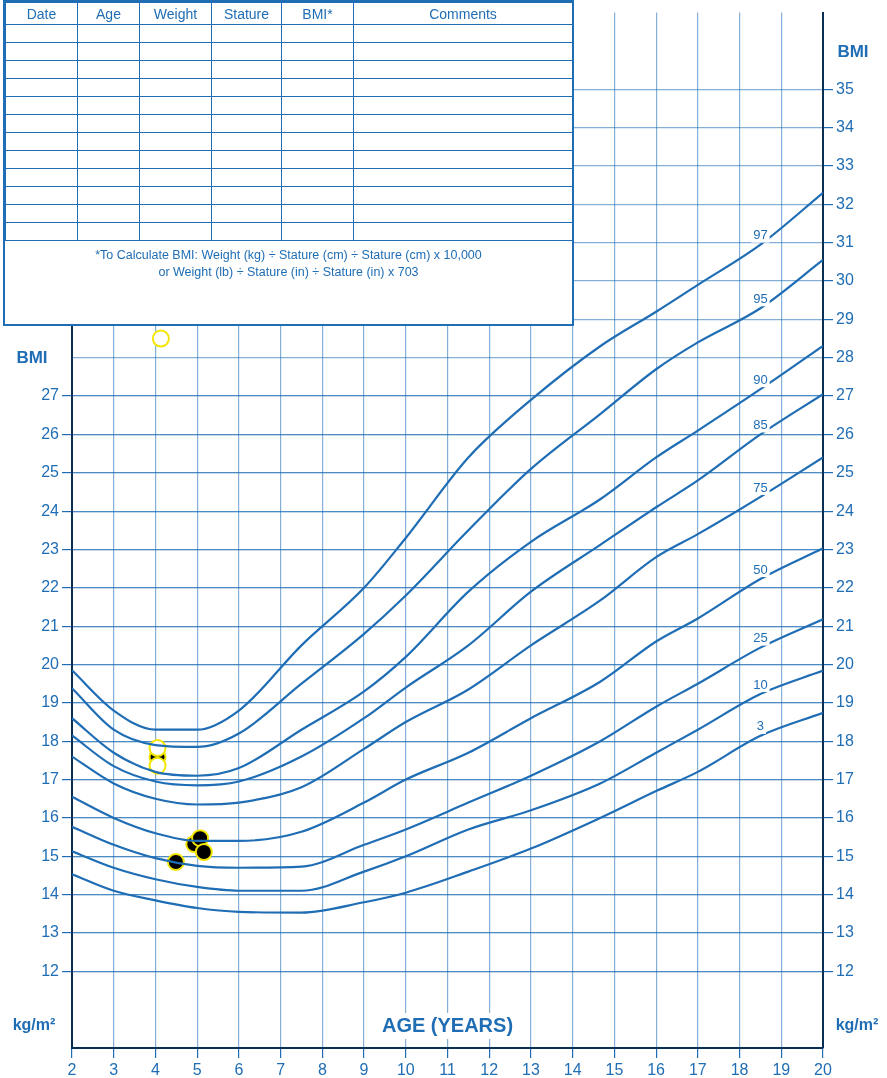 The height and width of the screenshot is (1078, 887). Describe the element at coordinates (845, 548) in the screenshot. I see `y2-tick-label: 23` at that location.